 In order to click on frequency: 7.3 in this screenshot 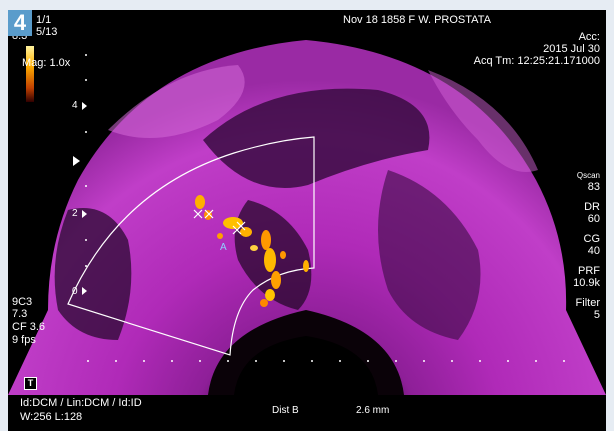, I will do `click(20, 314)`.